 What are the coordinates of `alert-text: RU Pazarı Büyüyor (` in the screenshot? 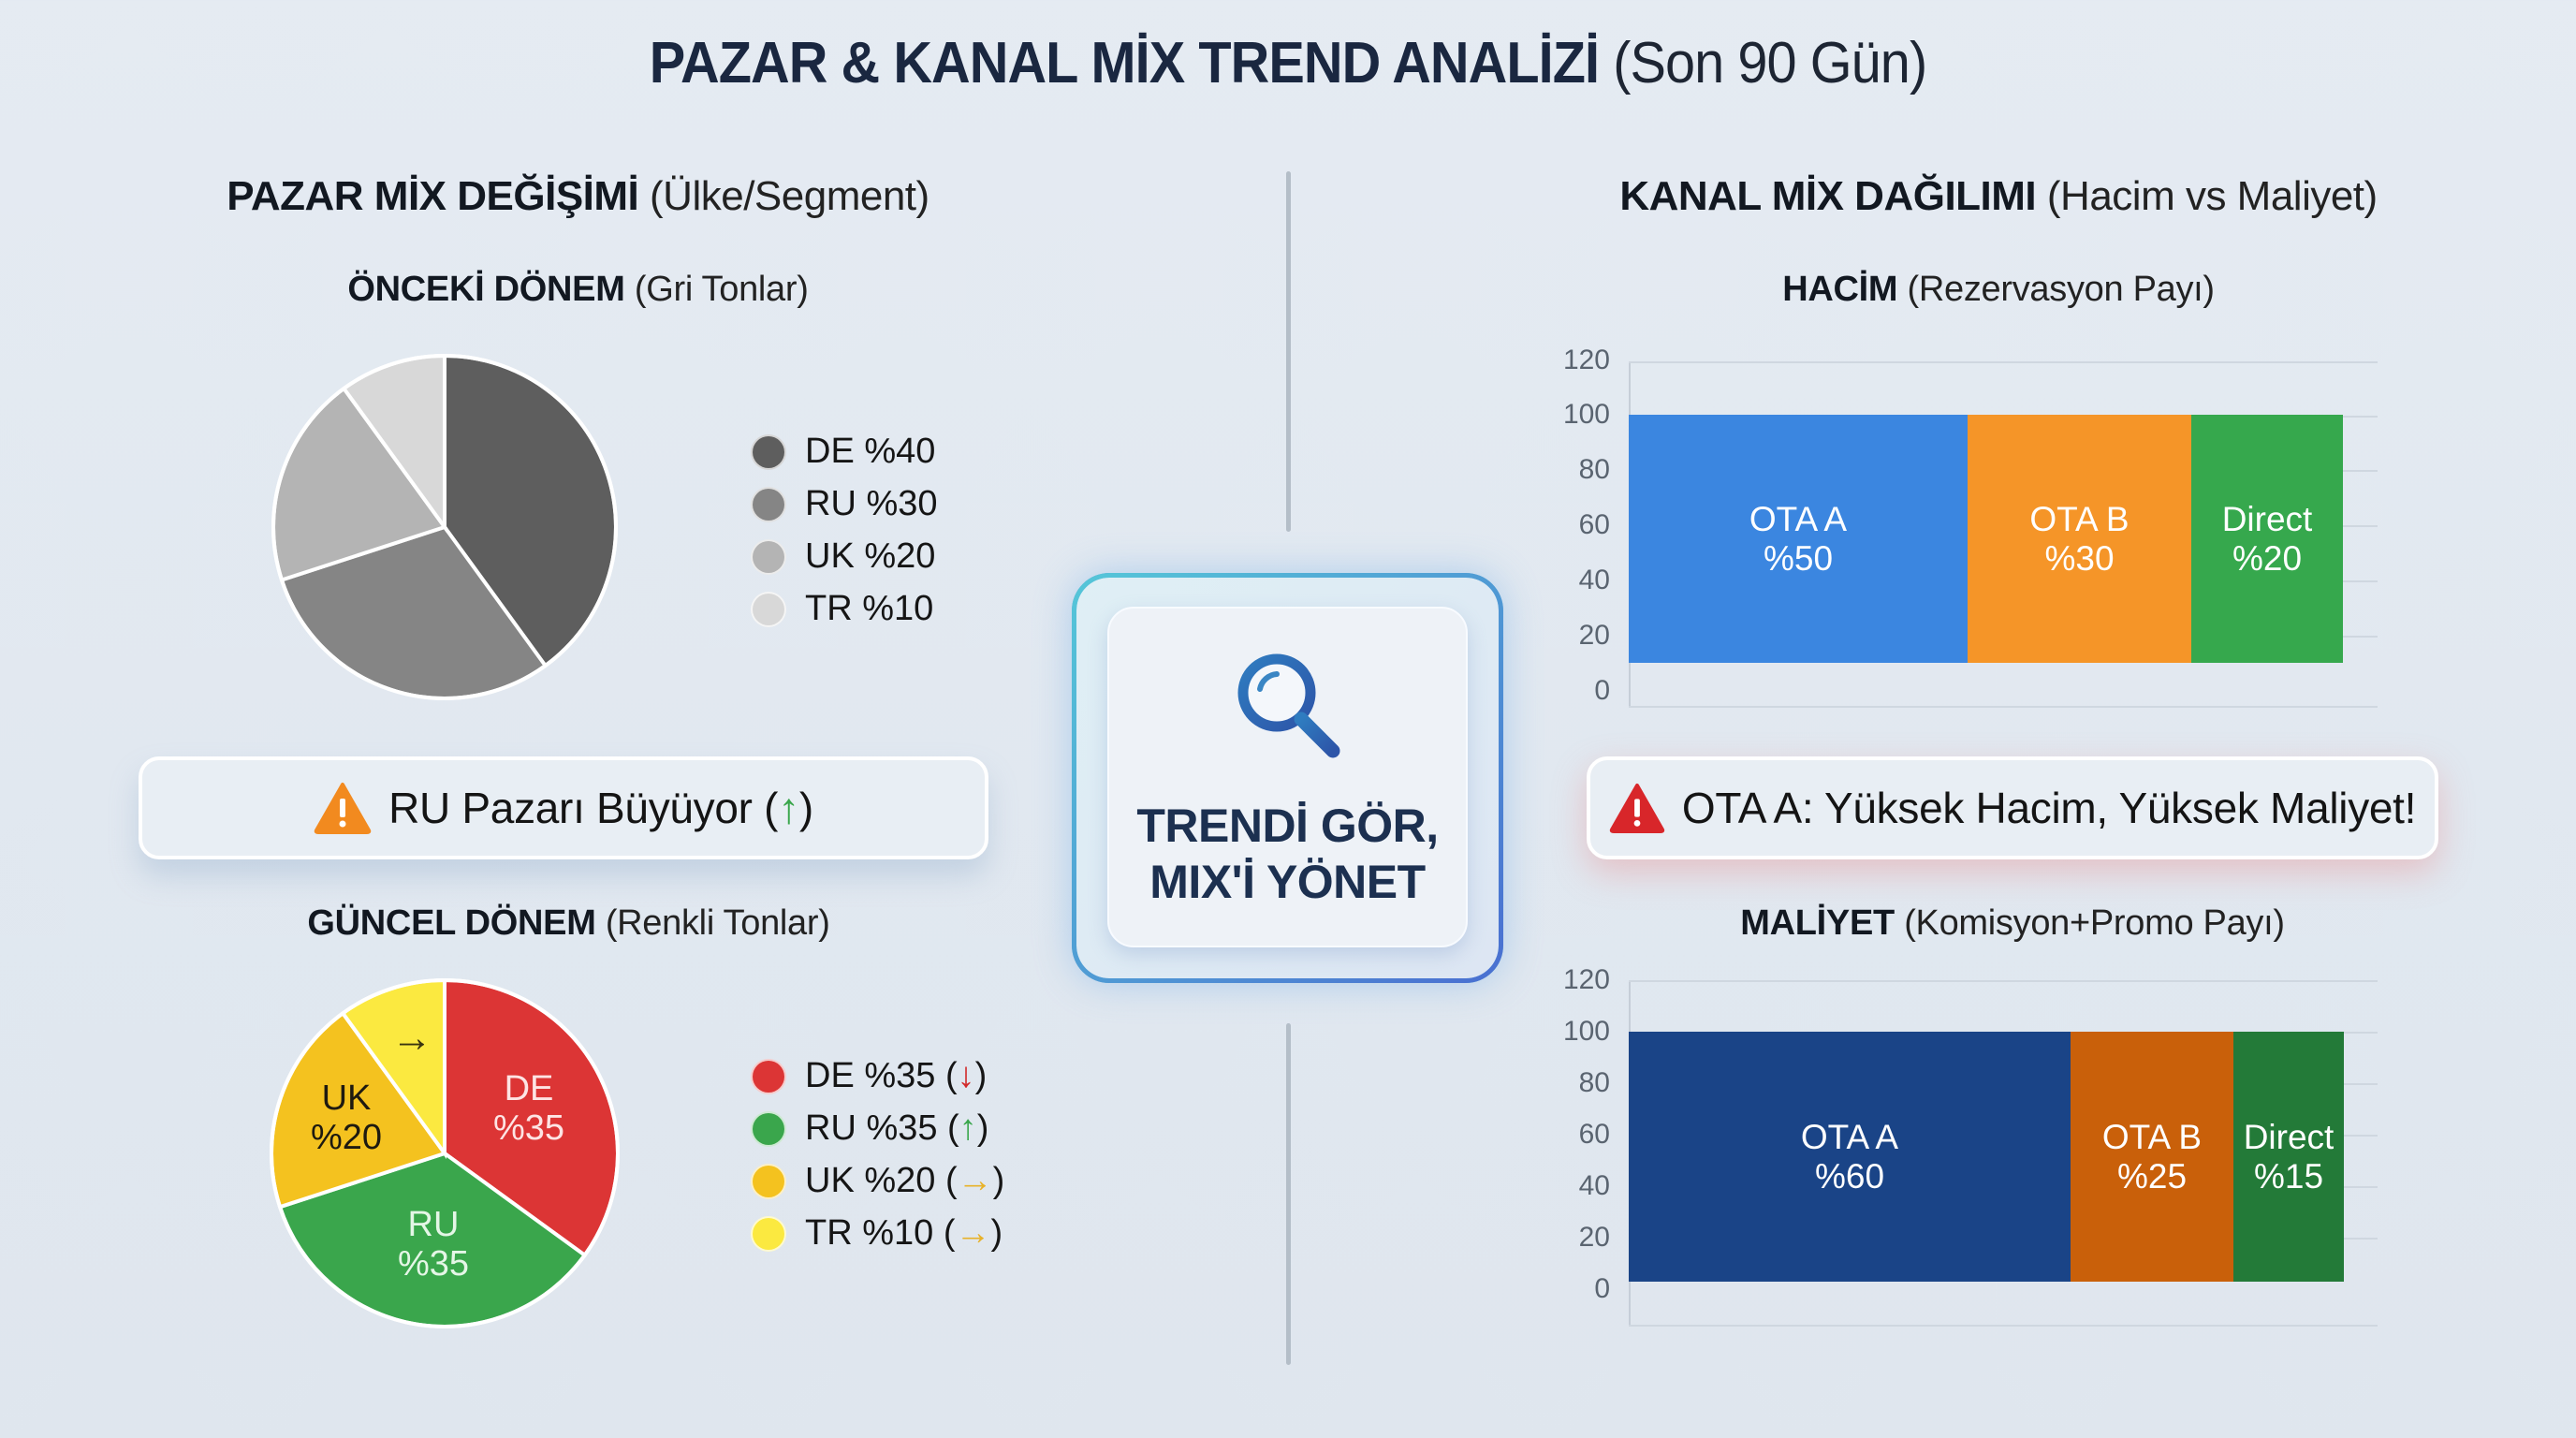 It's located at (583, 808).